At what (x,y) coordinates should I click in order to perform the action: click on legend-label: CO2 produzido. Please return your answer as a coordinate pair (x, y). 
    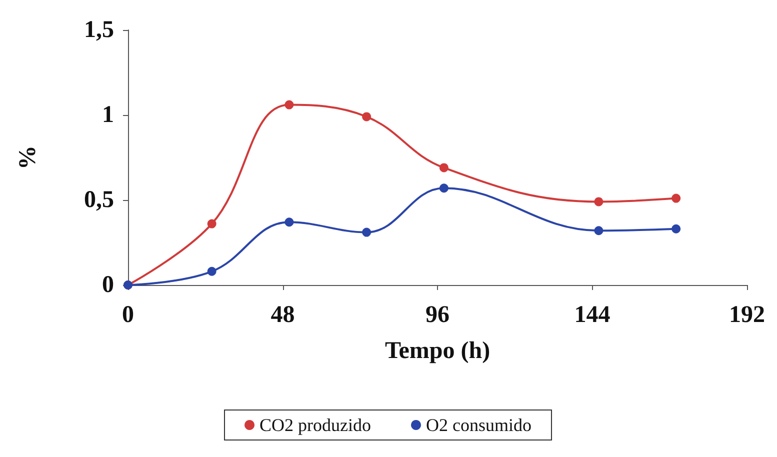
    Looking at the image, I should click on (316, 425).